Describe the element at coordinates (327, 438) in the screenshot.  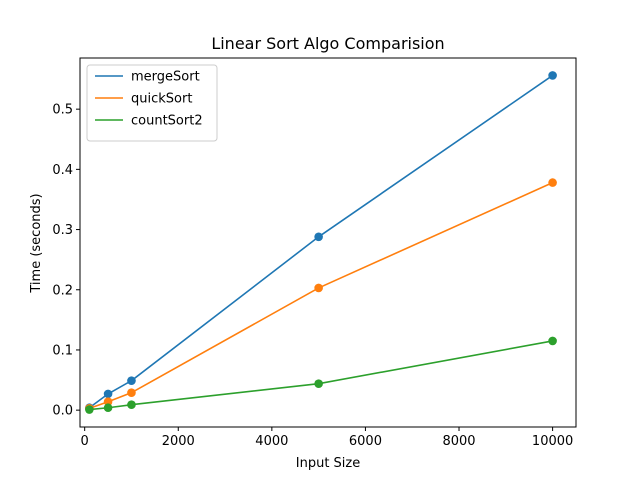
I see `x-axis-ticks: 0 2000 4000 6000 8000 10000` at that location.